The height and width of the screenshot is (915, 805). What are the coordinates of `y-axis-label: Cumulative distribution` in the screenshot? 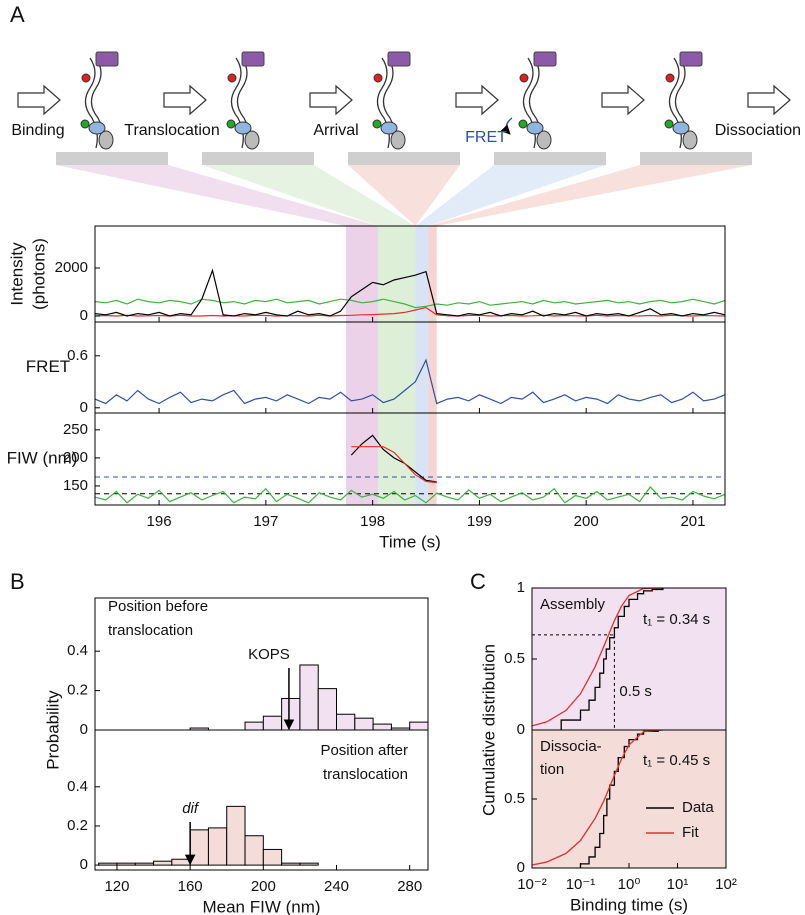 It's located at (488, 730).